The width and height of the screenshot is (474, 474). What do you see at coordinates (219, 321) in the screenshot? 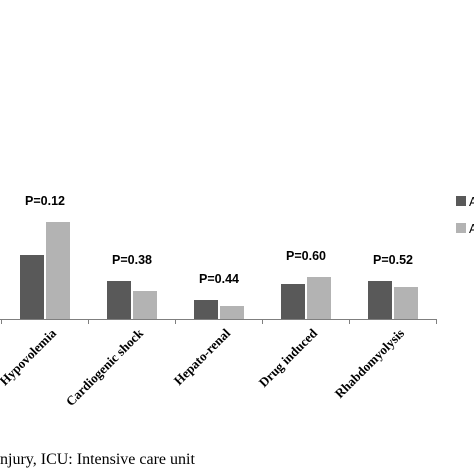
I see `x-axis-ticks` at bounding box center [219, 321].